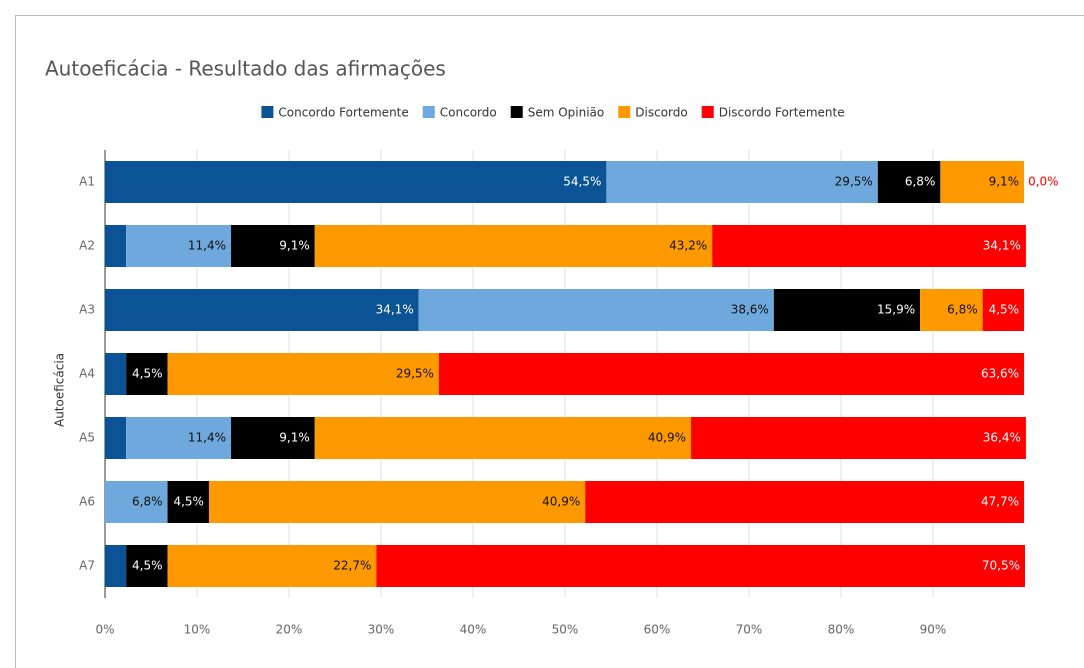  What do you see at coordinates (473, 630) in the screenshot?
I see `x-tick-label: 40%` at bounding box center [473, 630].